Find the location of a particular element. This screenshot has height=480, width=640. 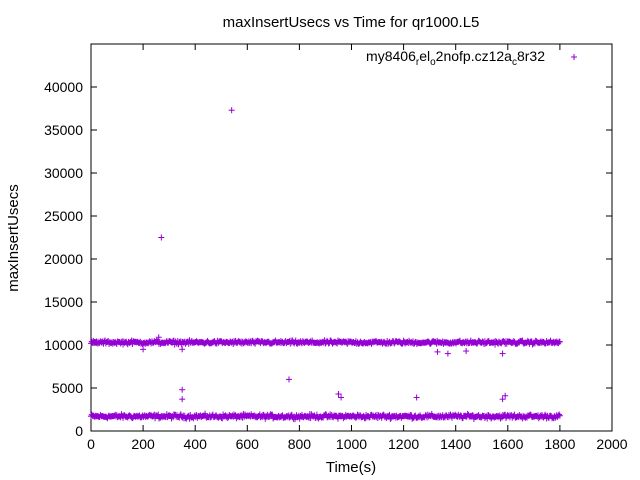

legend: my8406relo2nofp.cz12ac8r32 is located at coordinates (471, 58).